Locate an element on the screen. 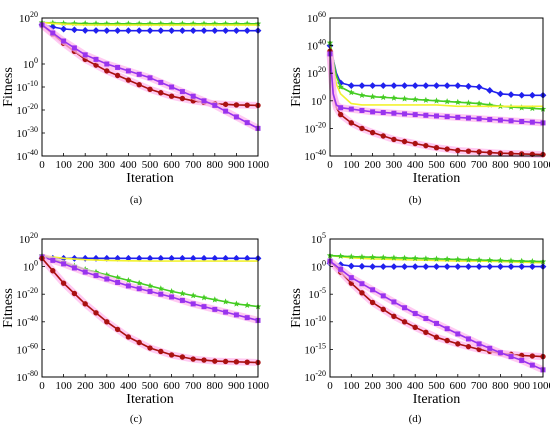 The height and width of the screenshot is (432, 550). y-tick-label: 1060 is located at coordinates (316, 17).